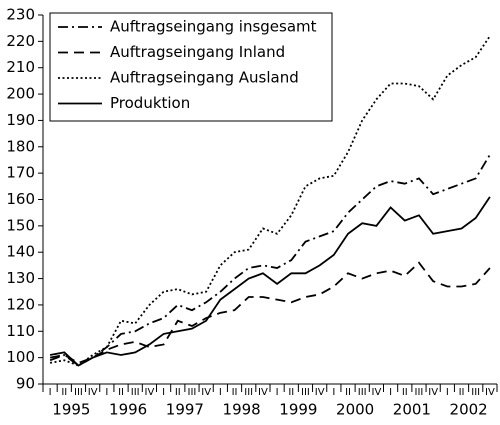 The height and width of the screenshot is (425, 500). I want to click on y-tick-label: 130, so click(20, 278).